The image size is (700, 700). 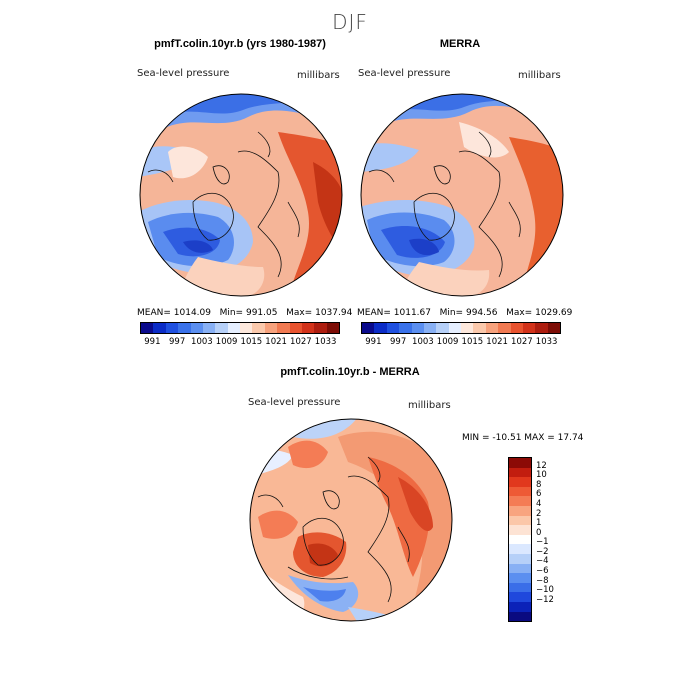 I want to click on panel-3-colorbar-tick-label: −6, so click(x=542, y=571).